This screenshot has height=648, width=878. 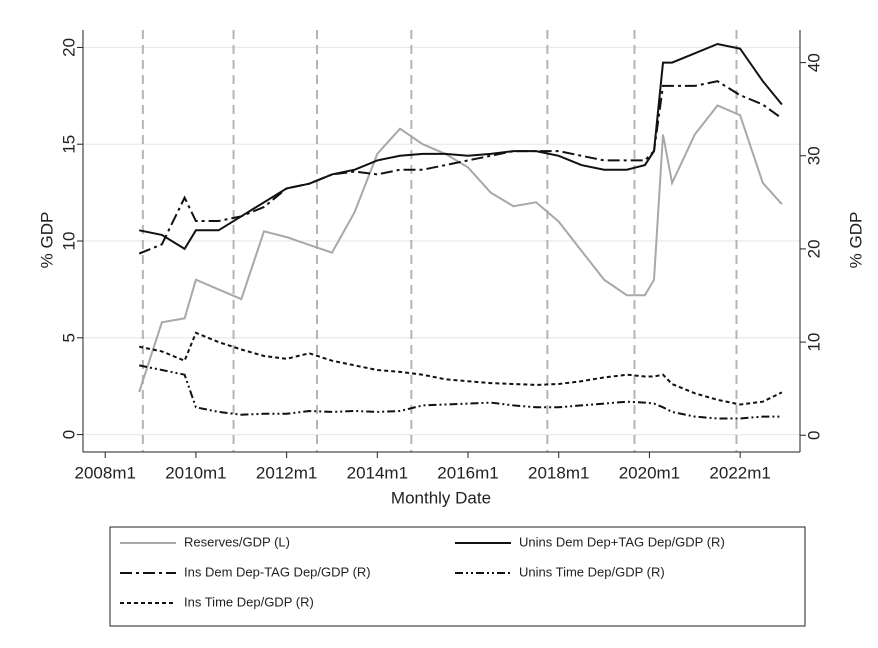 I want to click on y-tick-label: 0, so click(x=68, y=434).